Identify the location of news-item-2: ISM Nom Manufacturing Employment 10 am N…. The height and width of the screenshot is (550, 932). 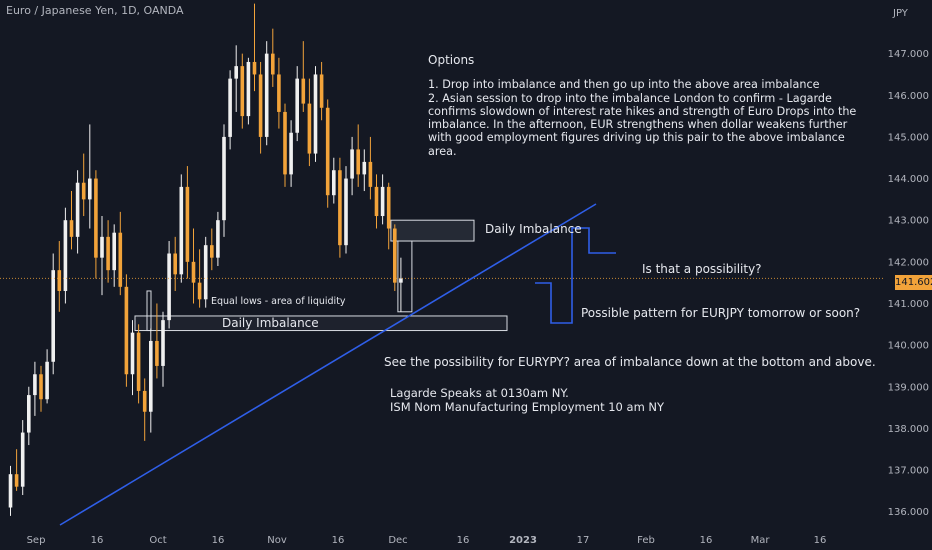
(527, 407).